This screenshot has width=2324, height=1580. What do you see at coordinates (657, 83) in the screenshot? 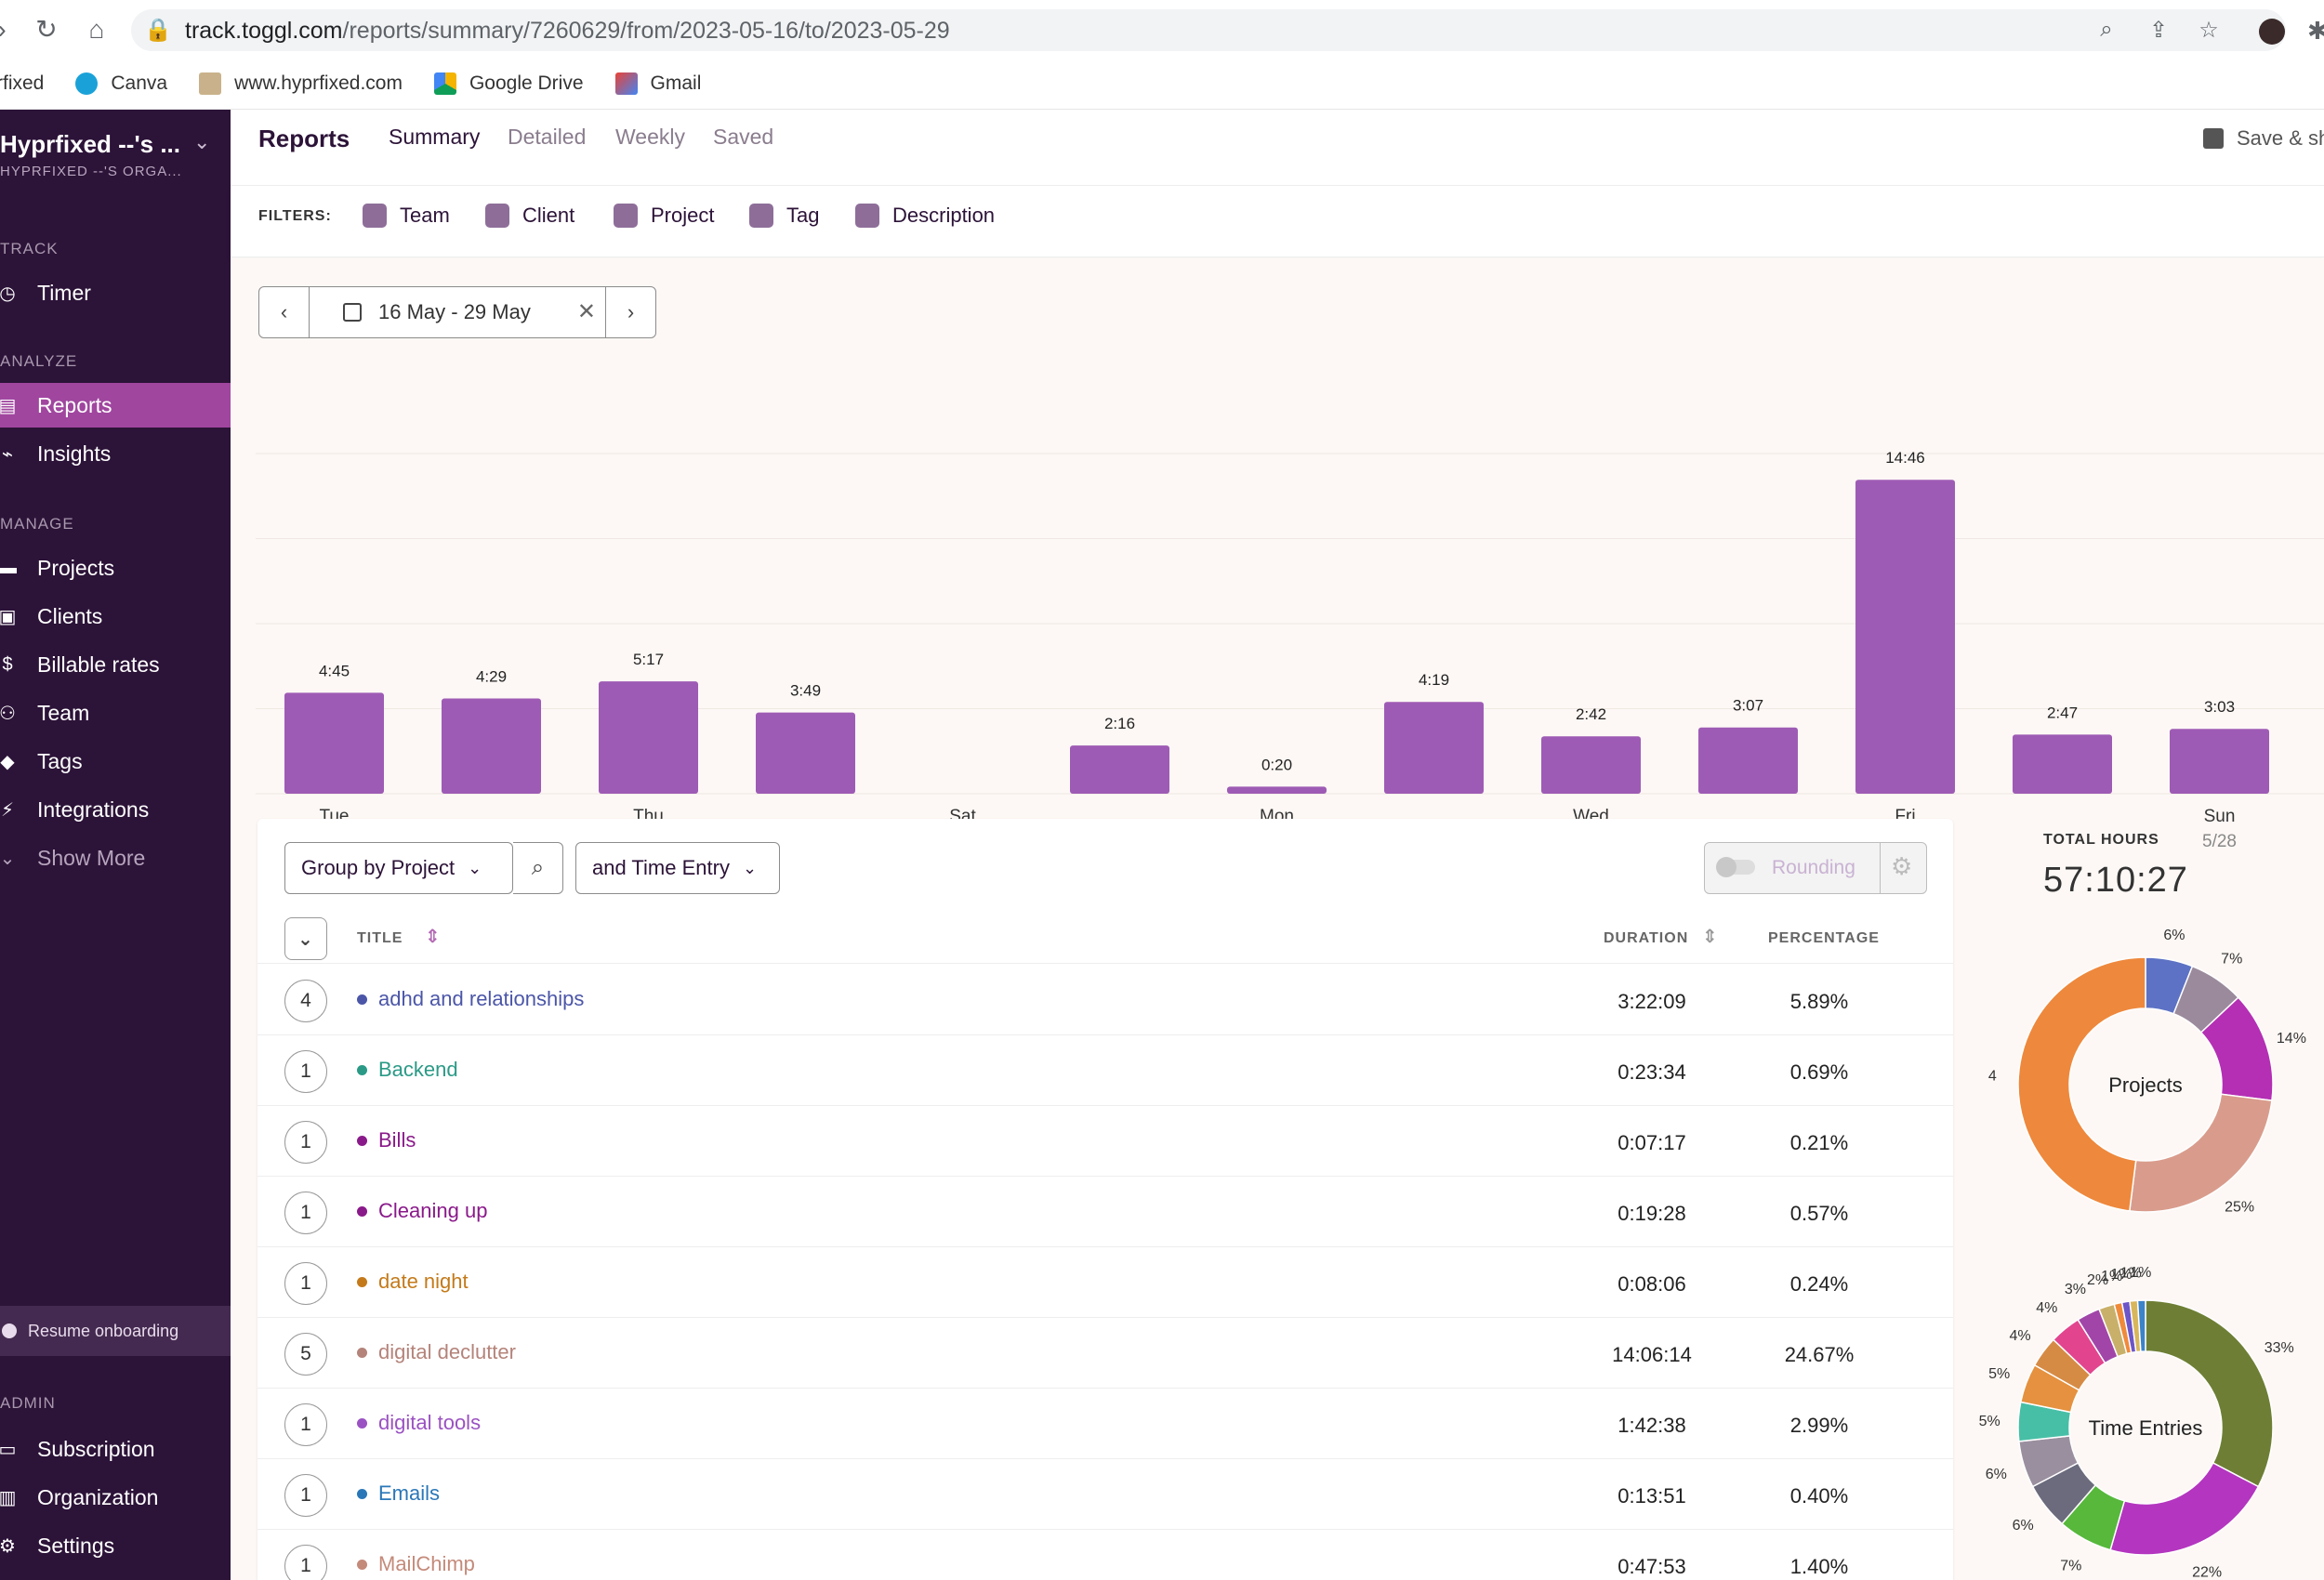
I see `bookmark-item: Gmail` at bounding box center [657, 83].